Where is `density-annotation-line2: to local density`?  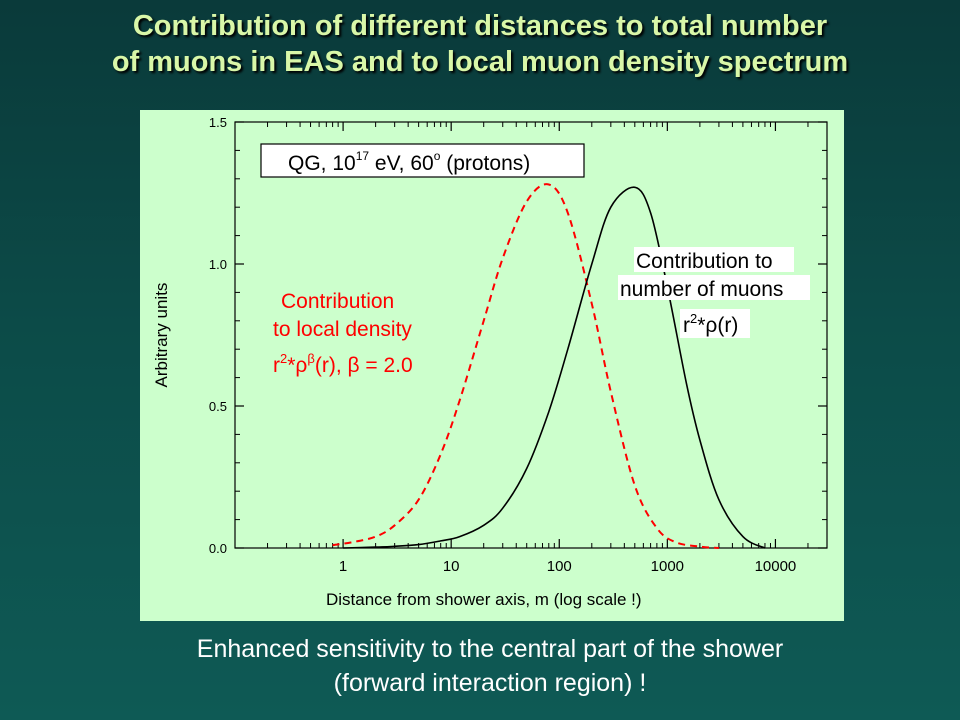
density-annotation-line2: to local density is located at coordinates (342, 329).